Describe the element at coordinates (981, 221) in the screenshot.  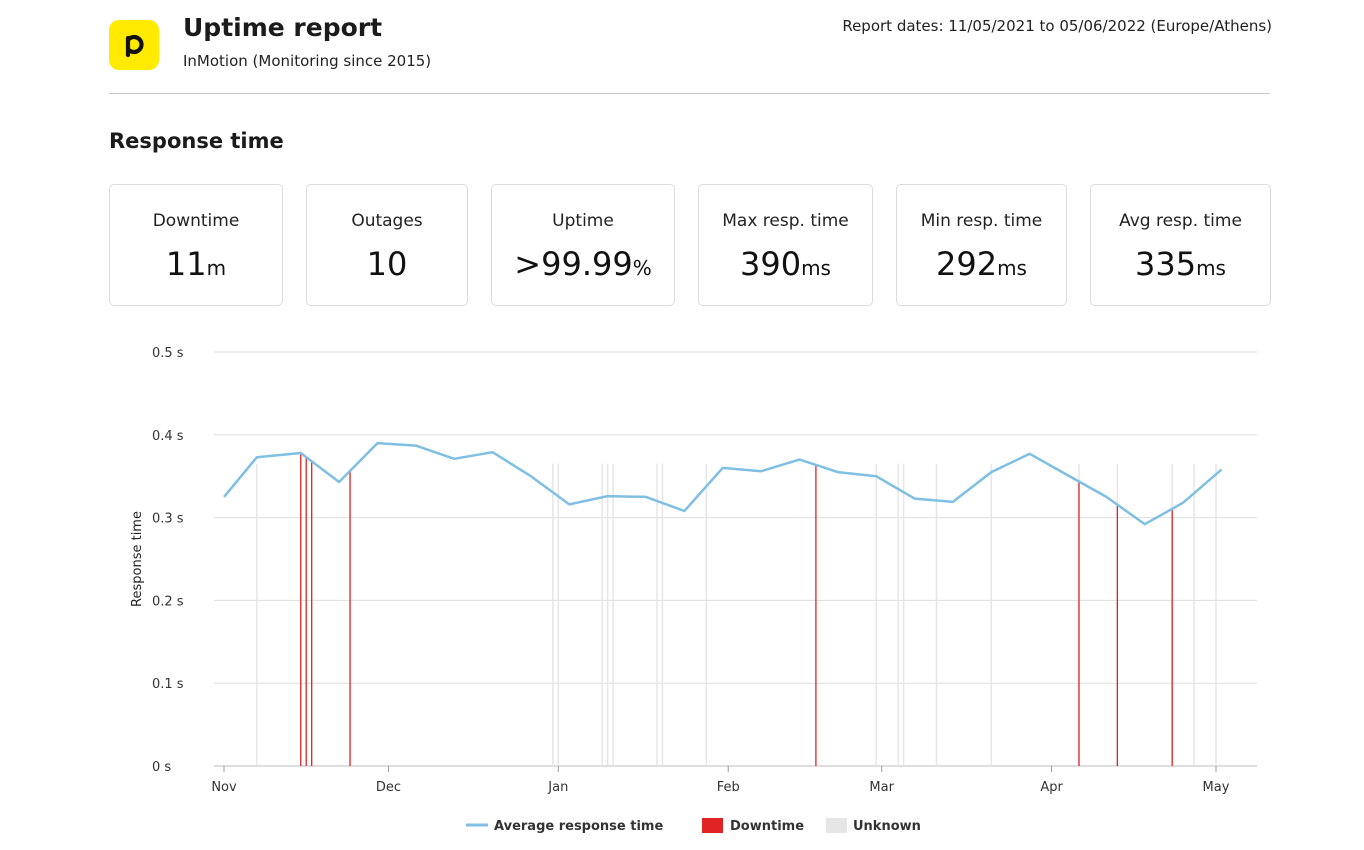
I see `stat-label: Min resp. time` at that location.